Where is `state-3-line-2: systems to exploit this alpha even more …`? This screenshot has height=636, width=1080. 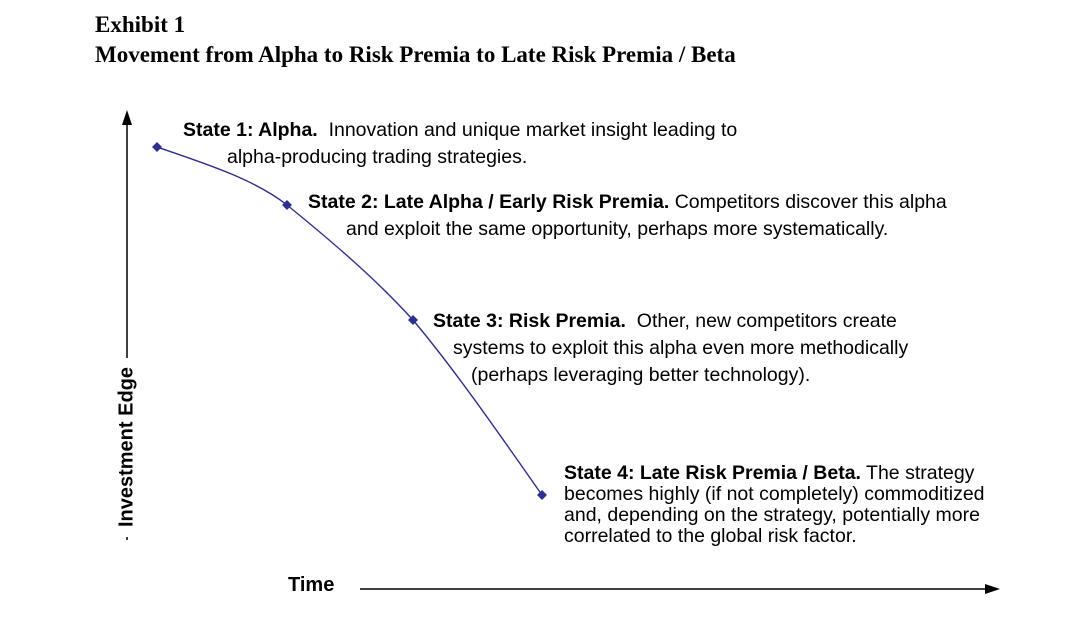 state-3-line-2: systems to exploit this alpha even more … is located at coordinates (681, 348).